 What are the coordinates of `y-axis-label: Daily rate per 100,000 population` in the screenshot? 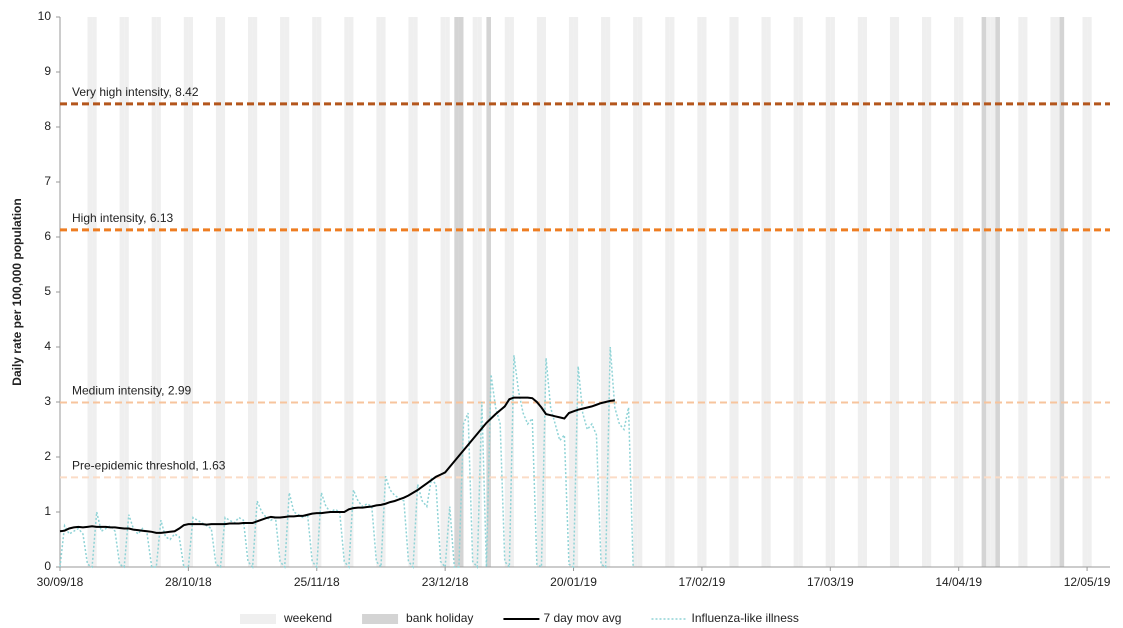 It's located at (17, 291).